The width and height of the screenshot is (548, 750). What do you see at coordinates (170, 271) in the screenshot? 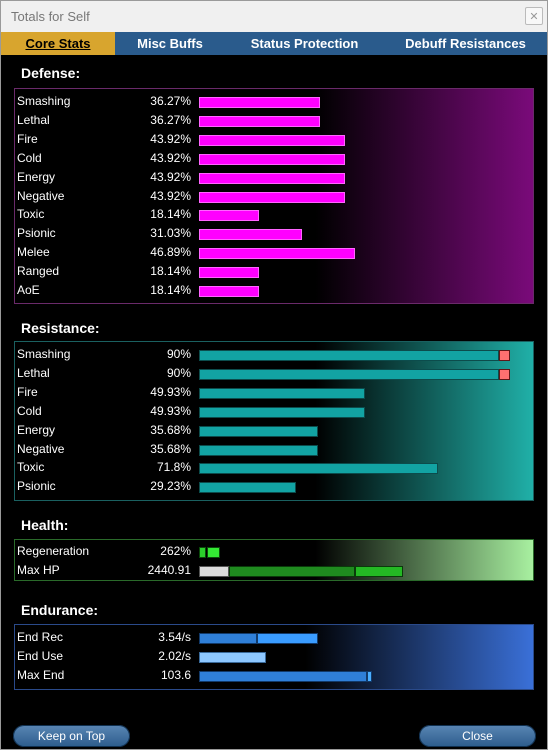
I see `defense-value-ranged: 18.14%` at bounding box center [170, 271].